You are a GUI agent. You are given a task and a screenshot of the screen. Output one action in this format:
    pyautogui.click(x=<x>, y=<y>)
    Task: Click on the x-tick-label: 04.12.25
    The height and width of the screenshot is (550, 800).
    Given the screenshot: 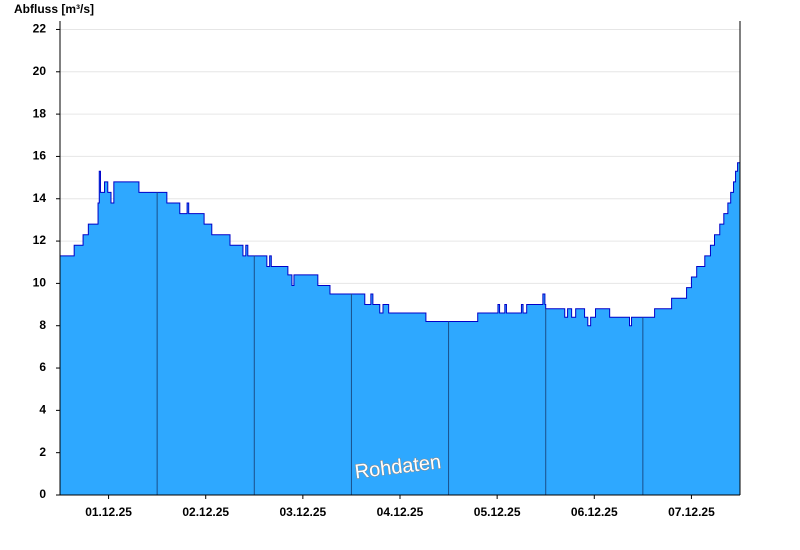 What is the action you would take?
    pyautogui.click(x=400, y=512)
    